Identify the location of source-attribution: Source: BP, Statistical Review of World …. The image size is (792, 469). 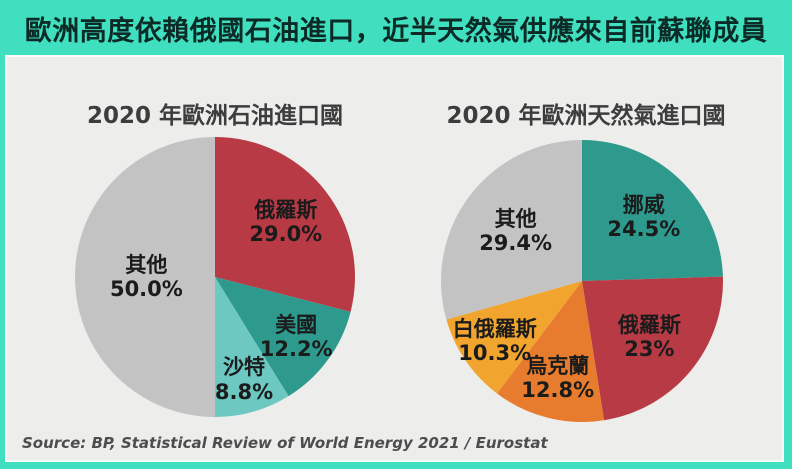
(285, 443).